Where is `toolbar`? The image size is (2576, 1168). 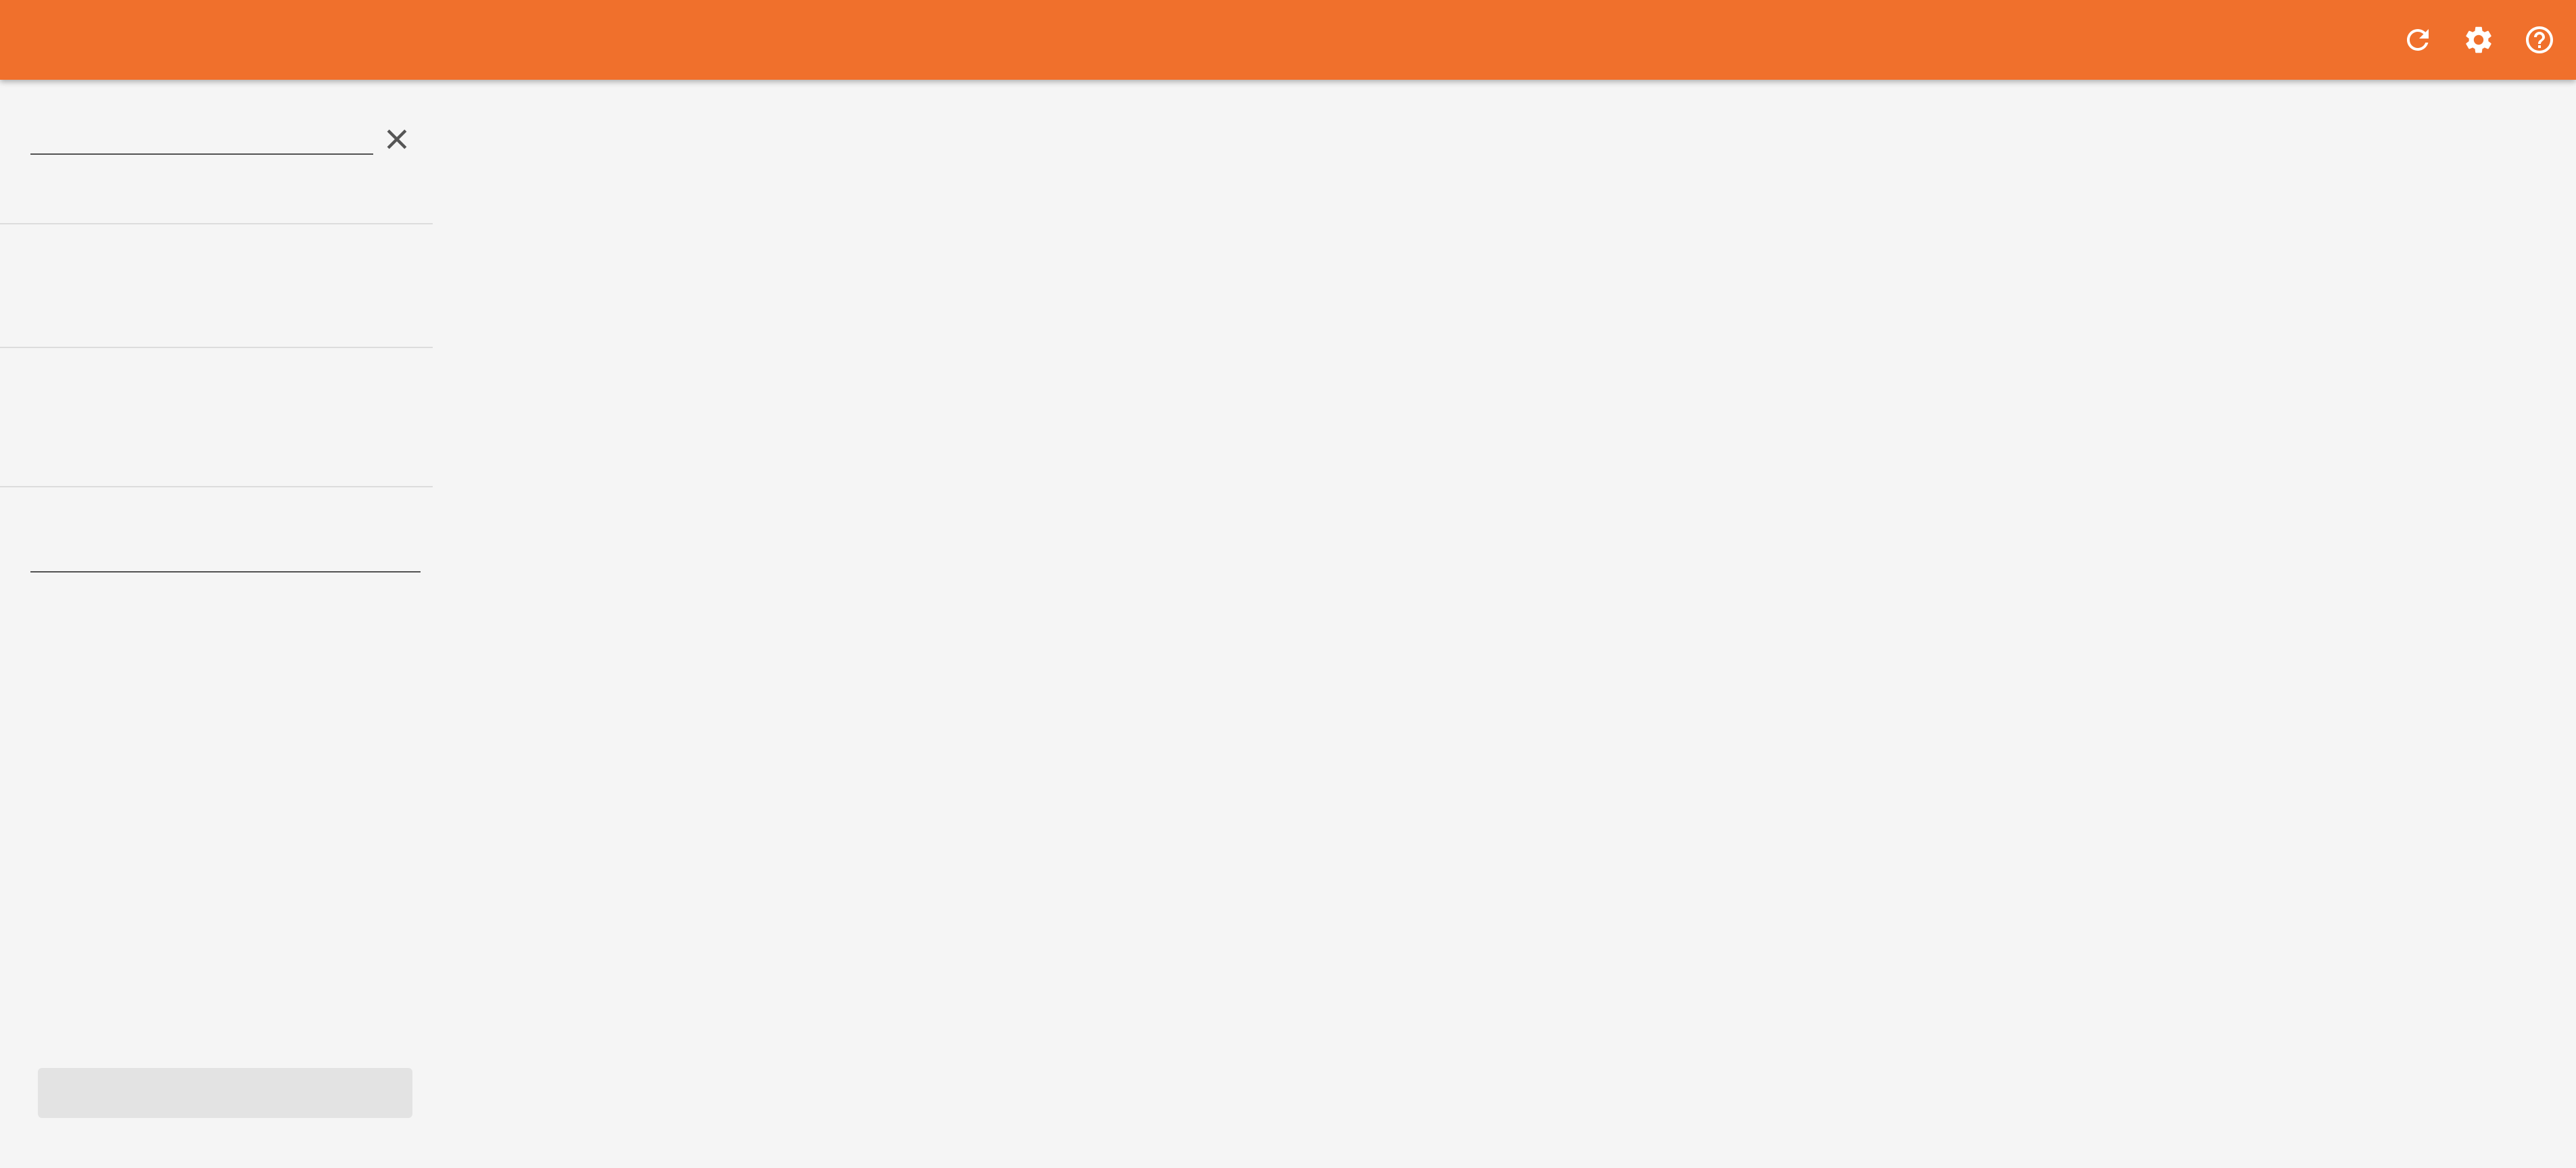
toolbar is located at coordinates (1288, 40).